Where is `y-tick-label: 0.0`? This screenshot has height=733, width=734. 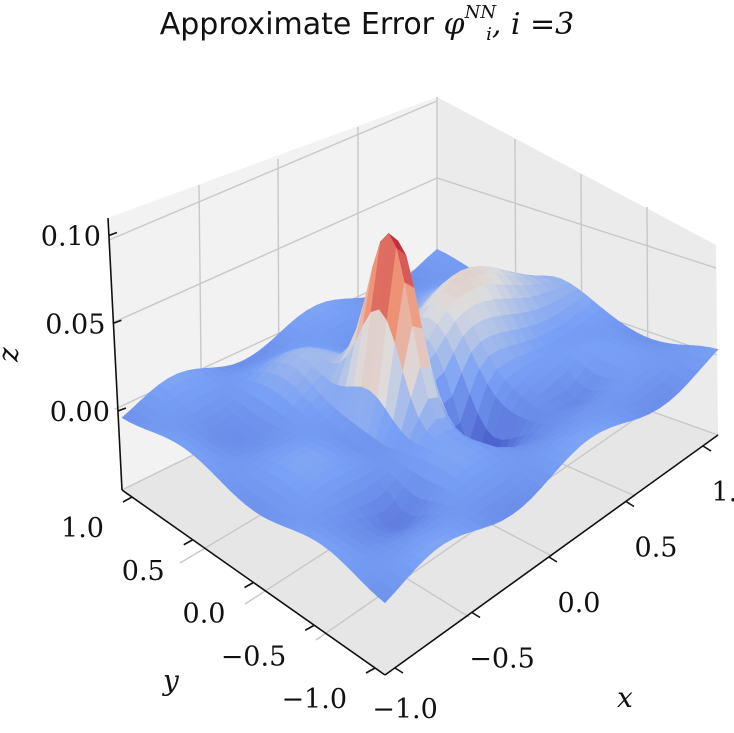
y-tick-label: 0.0 is located at coordinates (204, 614).